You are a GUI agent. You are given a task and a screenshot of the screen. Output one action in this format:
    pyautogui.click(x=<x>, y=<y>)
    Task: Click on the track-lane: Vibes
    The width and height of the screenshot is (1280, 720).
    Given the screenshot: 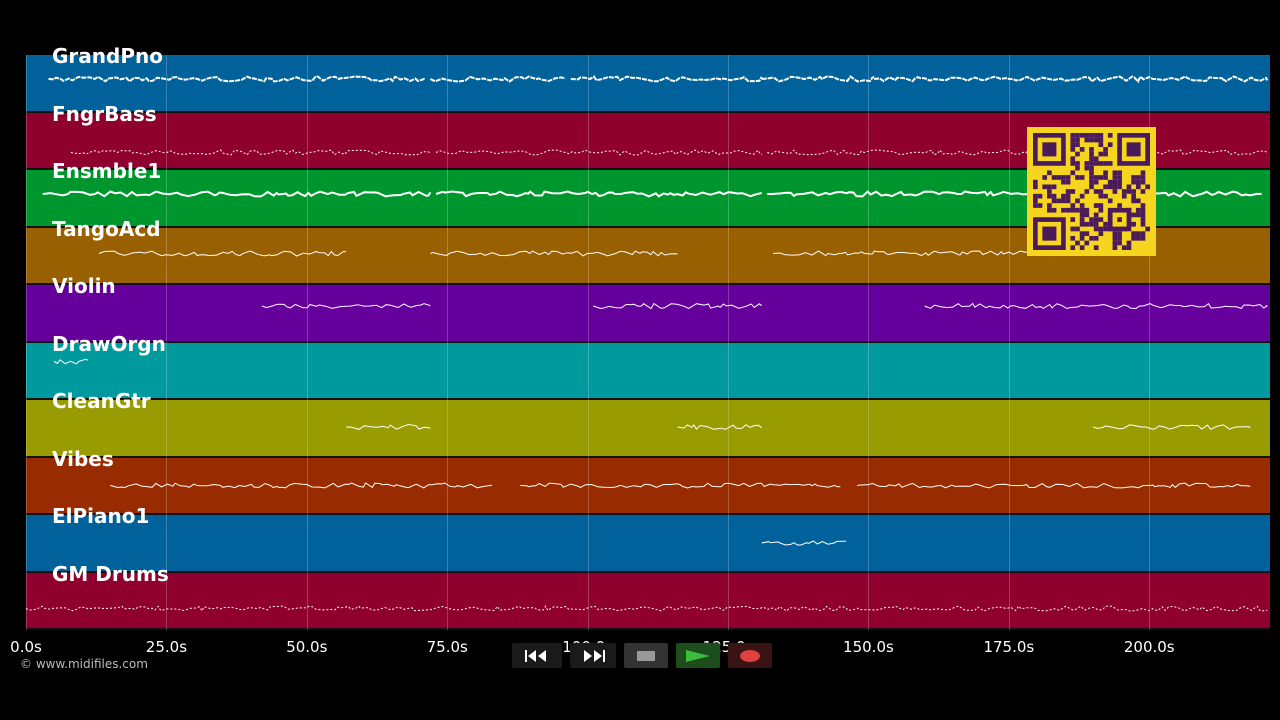 What is the action you would take?
    pyautogui.click(x=648, y=481)
    